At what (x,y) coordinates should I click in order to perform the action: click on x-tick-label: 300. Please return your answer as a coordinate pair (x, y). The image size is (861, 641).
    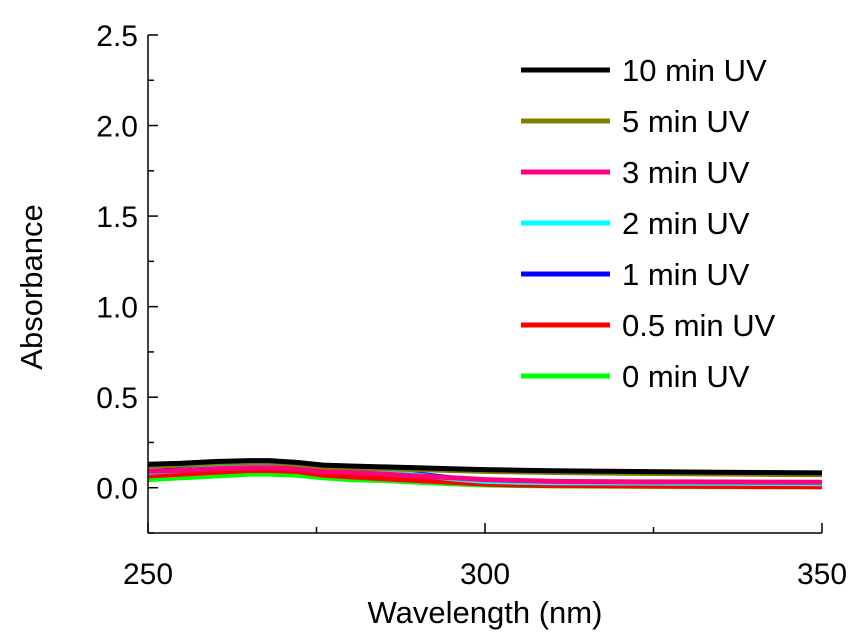
    Looking at the image, I should click on (485, 574).